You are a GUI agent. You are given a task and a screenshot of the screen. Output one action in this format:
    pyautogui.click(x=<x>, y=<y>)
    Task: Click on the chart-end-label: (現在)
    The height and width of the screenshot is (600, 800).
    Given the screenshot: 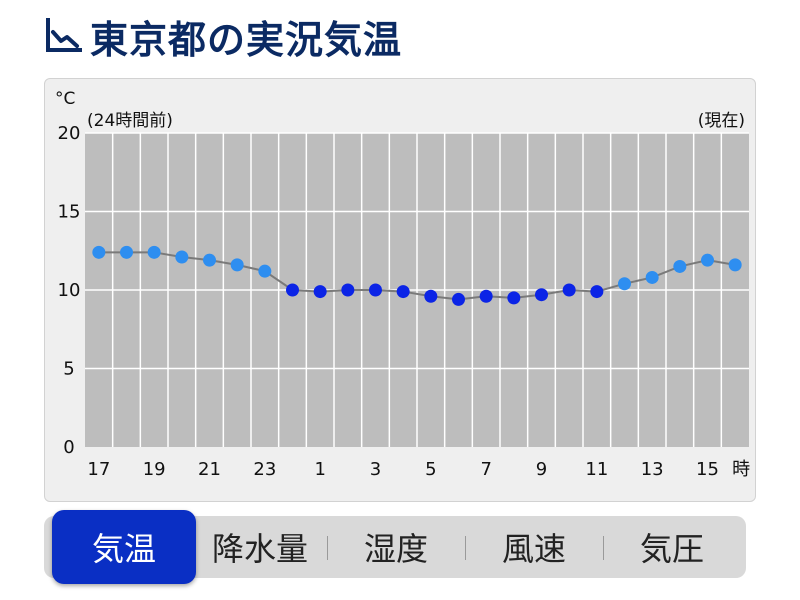 What is the action you would take?
    pyautogui.click(x=721, y=121)
    